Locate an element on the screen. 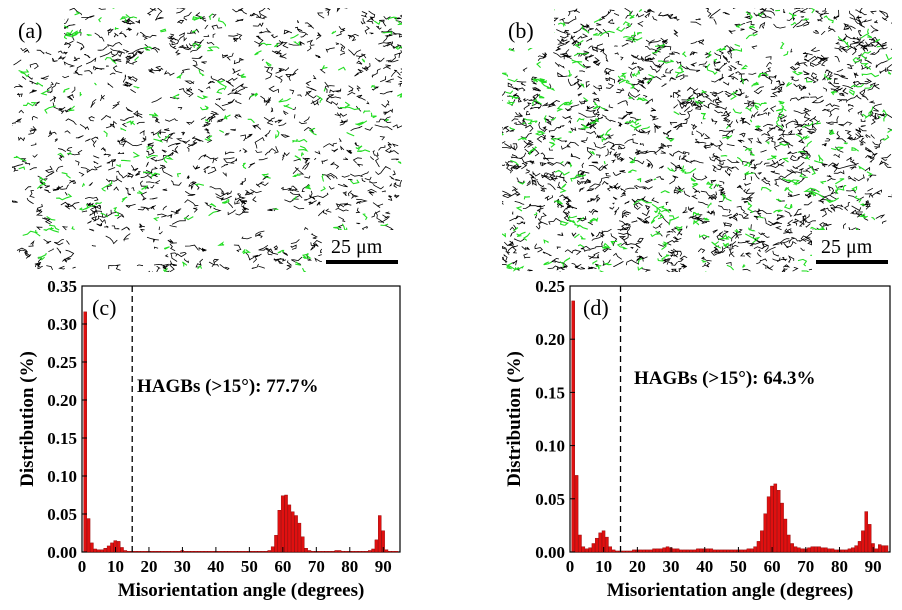 The image size is (902, 610). x-tick-label-c-70: 70 is located at coordinates (316, 566).